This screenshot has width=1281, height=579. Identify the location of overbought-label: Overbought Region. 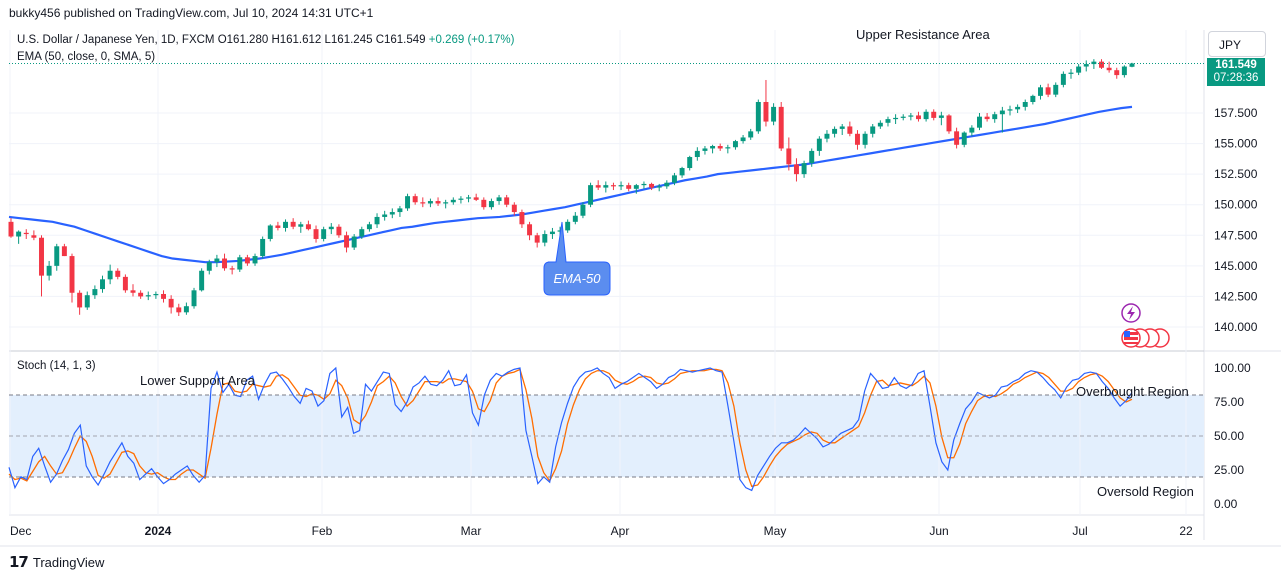
(1132, 391).